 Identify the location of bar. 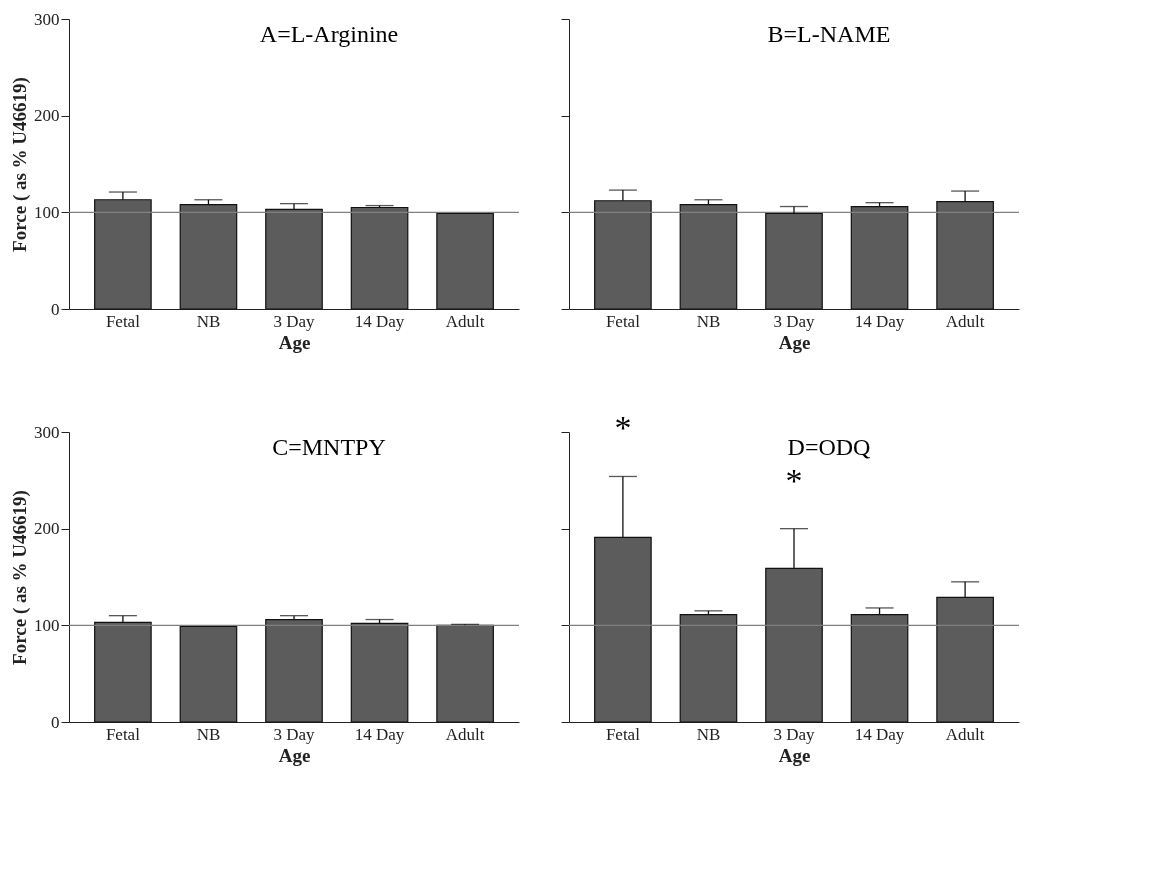
(708, 668).